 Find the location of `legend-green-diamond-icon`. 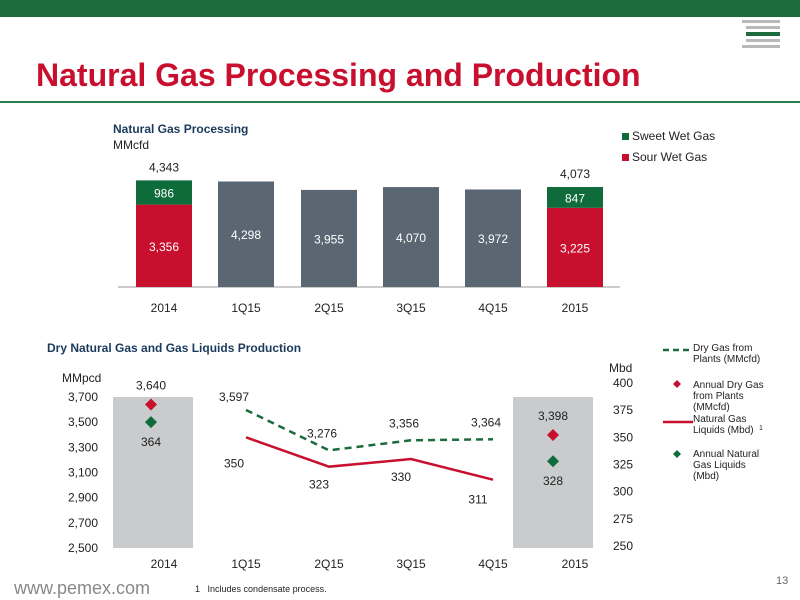

legend-green-diamond-icon is located at coordinates (677, 454).